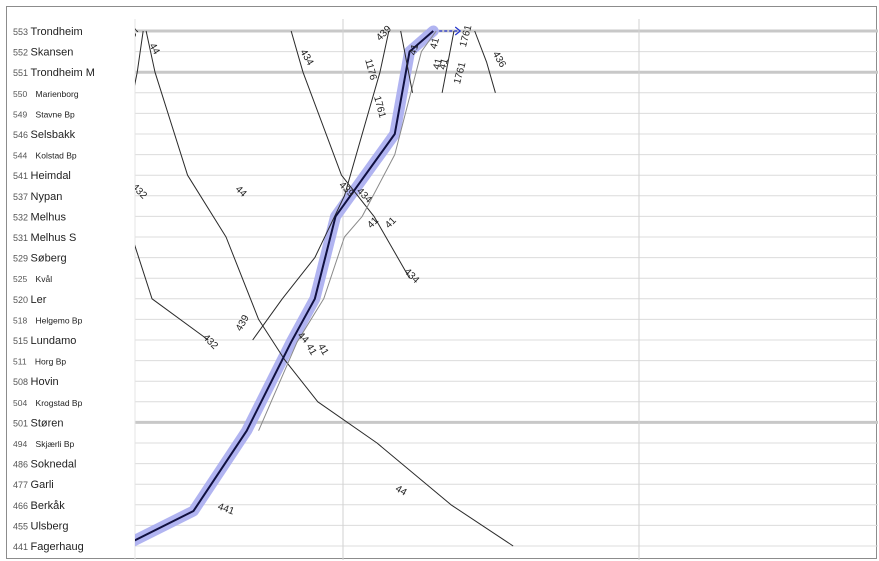 The height and width of the screenshot is (561, 879). I want to click on station-km: 518, so click(21, 320).